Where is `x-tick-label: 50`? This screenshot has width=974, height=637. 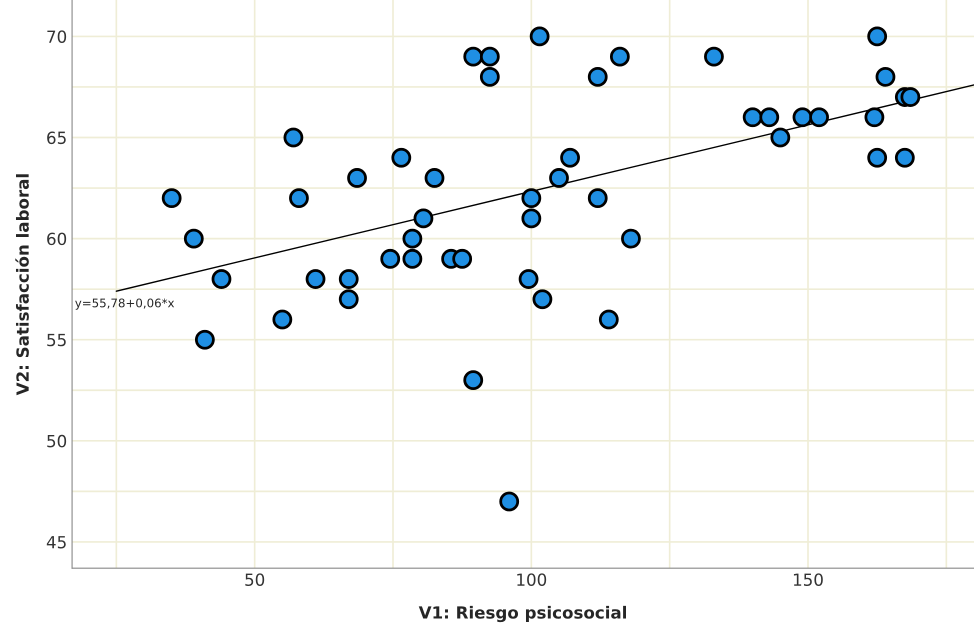
x-tick-label: 50 is located at coordinates (254, 579).